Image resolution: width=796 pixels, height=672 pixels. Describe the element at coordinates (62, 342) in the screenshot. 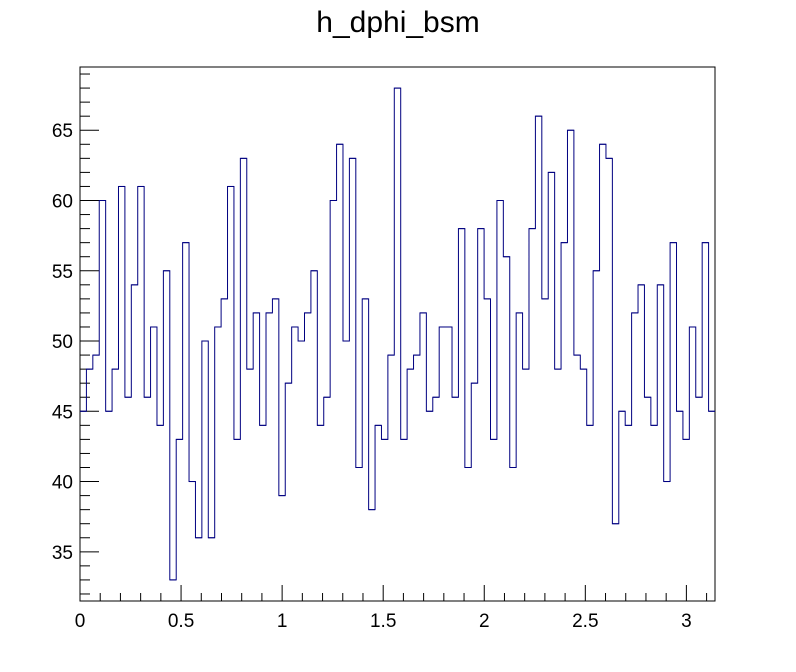

I see `y-tick-label: 50` at that location.